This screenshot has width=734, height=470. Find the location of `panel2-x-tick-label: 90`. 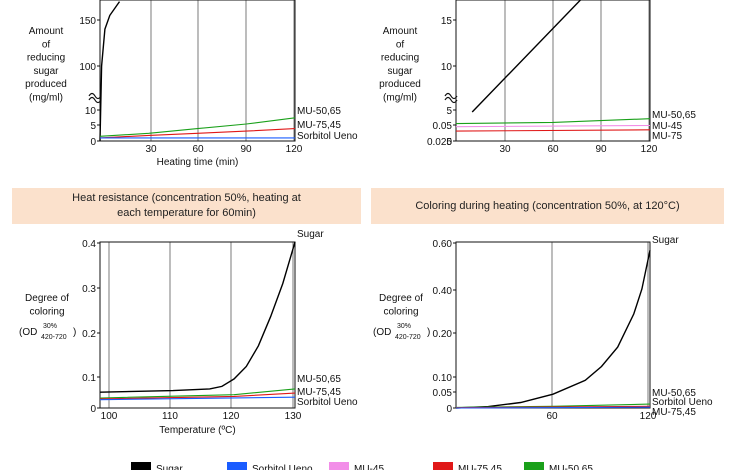

panel2-x-tick-label: 90 is located at coordinates (601, 149).